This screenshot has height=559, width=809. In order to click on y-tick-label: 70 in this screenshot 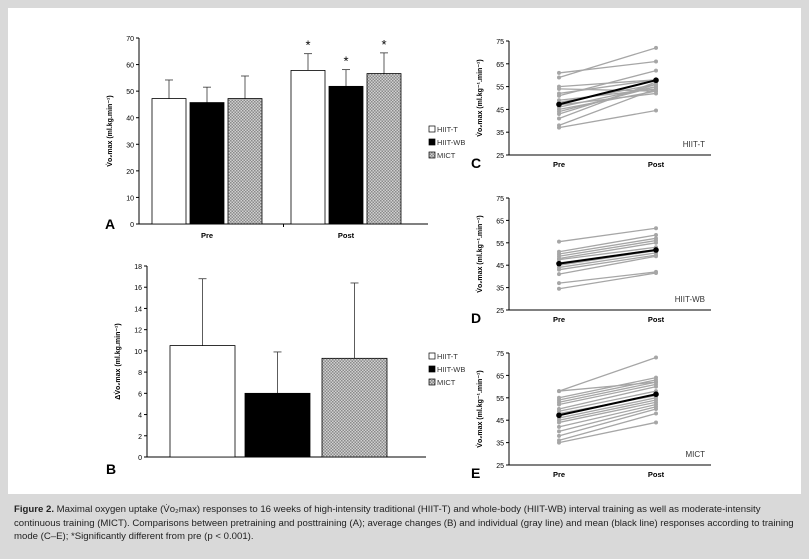, I will do `click(130, 39)`.